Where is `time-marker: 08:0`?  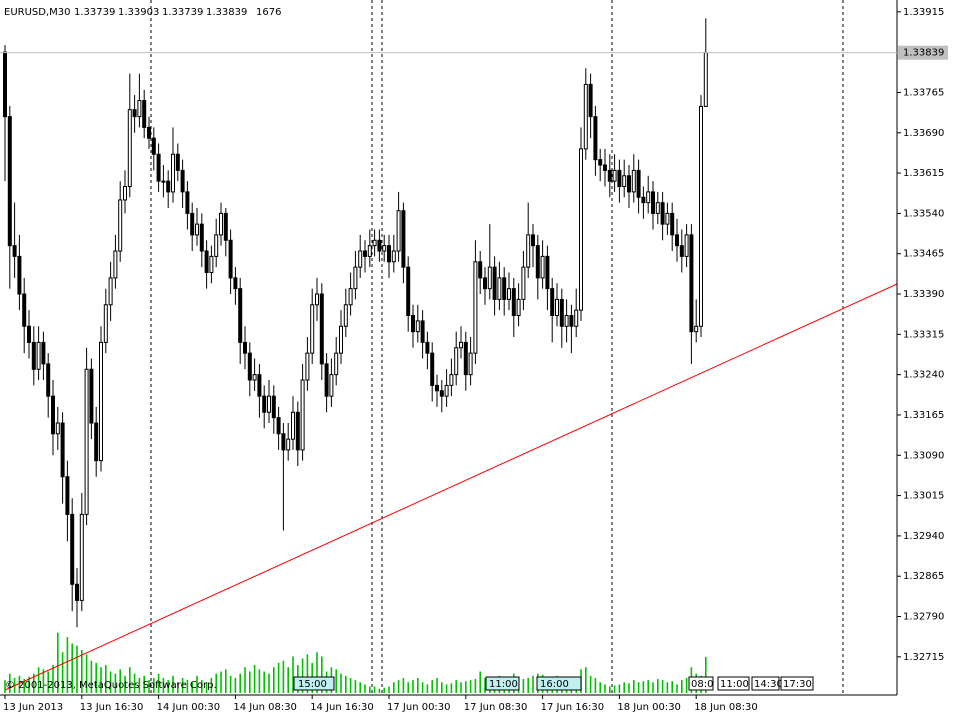 time-marker: 08:0 is located at coordinates (701, 683).